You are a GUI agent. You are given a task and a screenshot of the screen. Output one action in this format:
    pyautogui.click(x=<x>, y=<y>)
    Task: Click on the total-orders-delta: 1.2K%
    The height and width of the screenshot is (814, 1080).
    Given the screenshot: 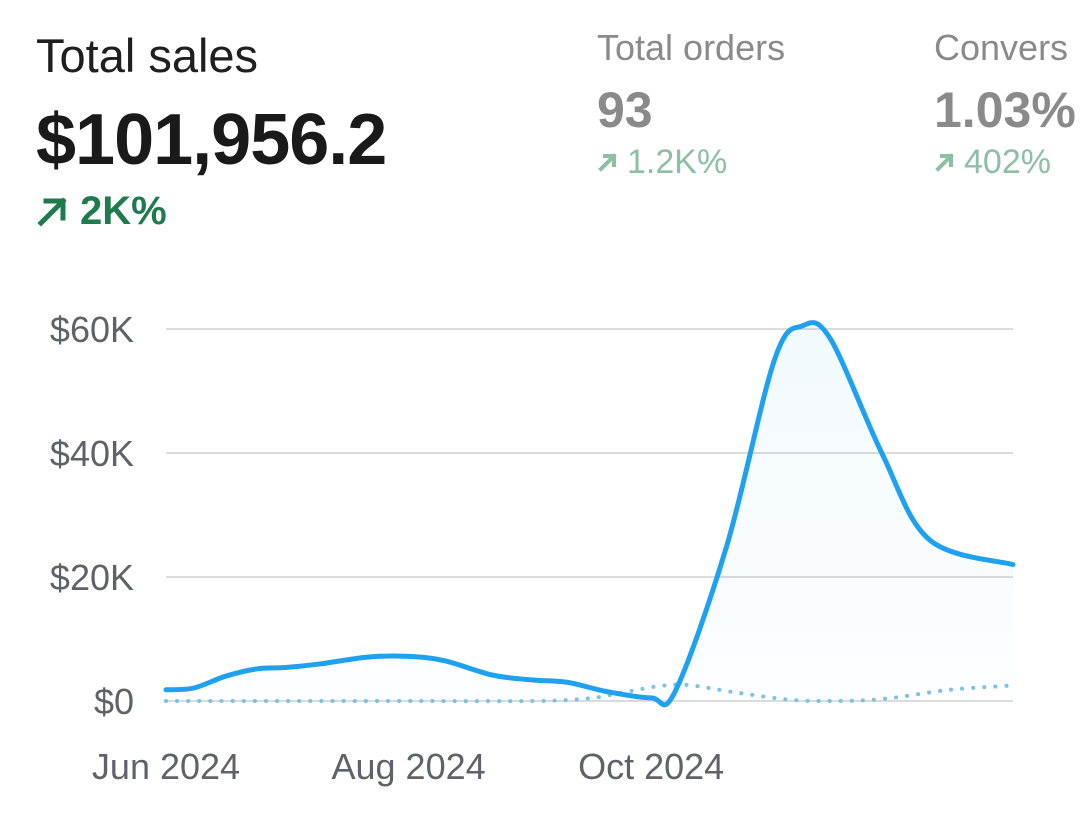 What is the action you would take?
    pyautogui.click(x=691, y=162)
    